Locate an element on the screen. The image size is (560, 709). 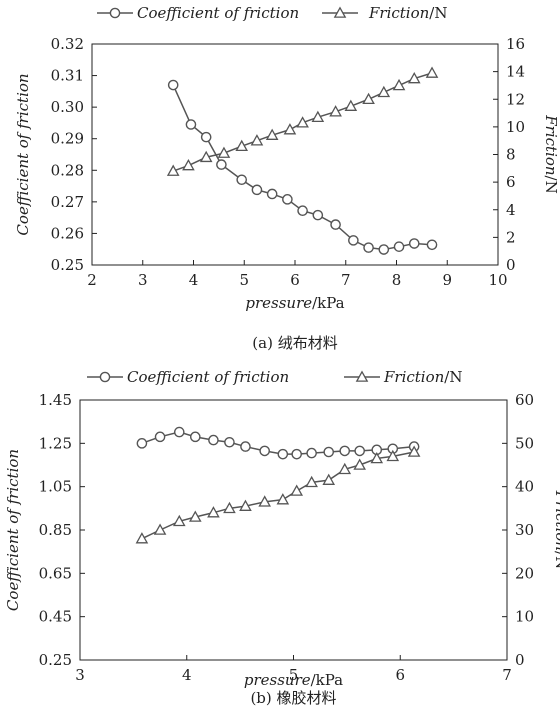
y-left-tick-label: 0.26 is located at coordinates (67, 233).